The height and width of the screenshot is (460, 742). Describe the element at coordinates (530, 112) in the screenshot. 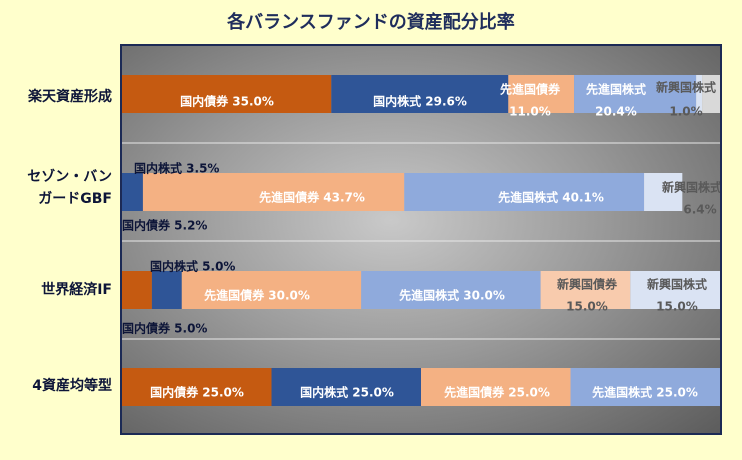

I see `data-label: 11.0%` at that location.